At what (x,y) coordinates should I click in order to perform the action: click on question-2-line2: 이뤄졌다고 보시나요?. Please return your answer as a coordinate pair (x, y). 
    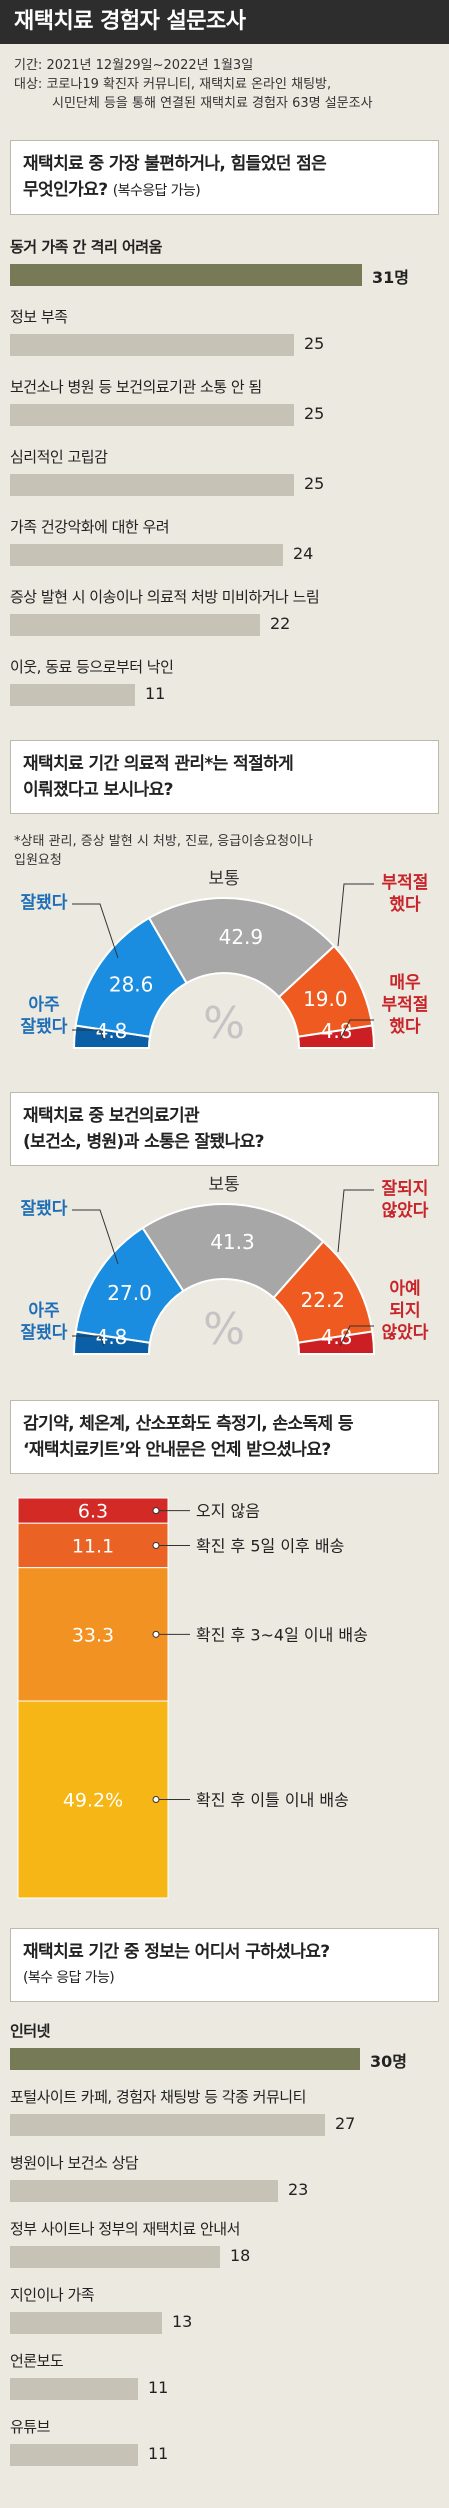
    Looking at the image, I should click on (98, 790).